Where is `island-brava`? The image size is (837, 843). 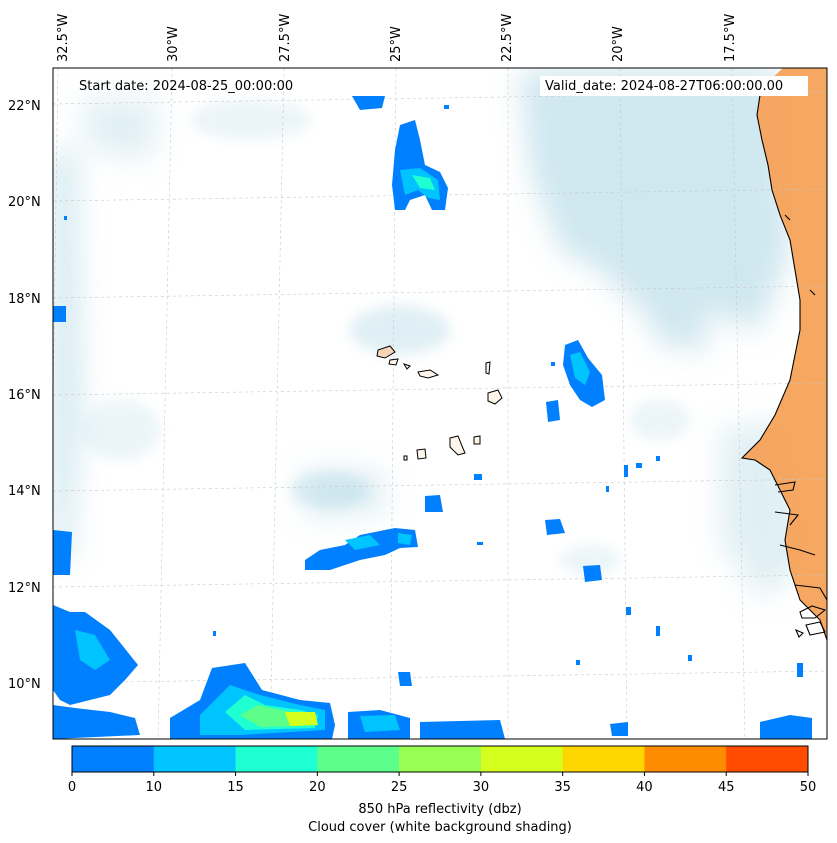 island-brava is located at coordinates (405, 458).